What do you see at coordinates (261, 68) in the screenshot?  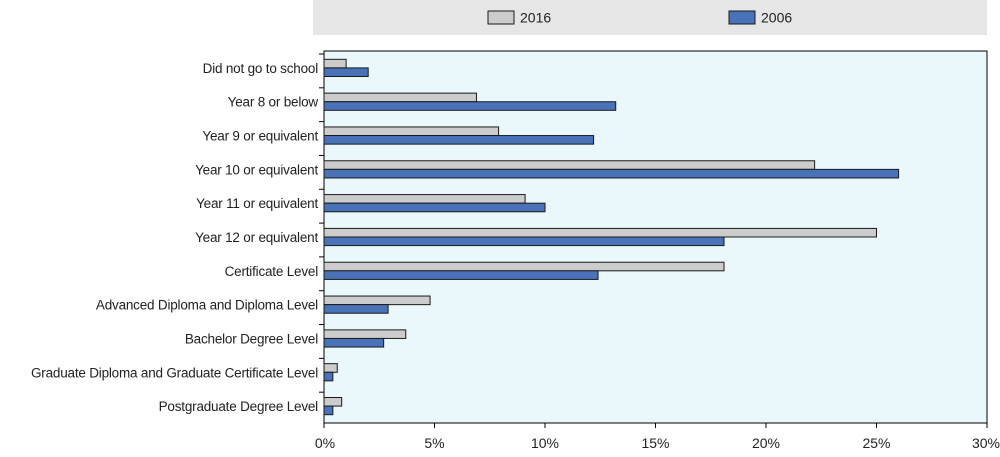 I see `category-label-1: Did not go to school` at bounding box center [261, 68].